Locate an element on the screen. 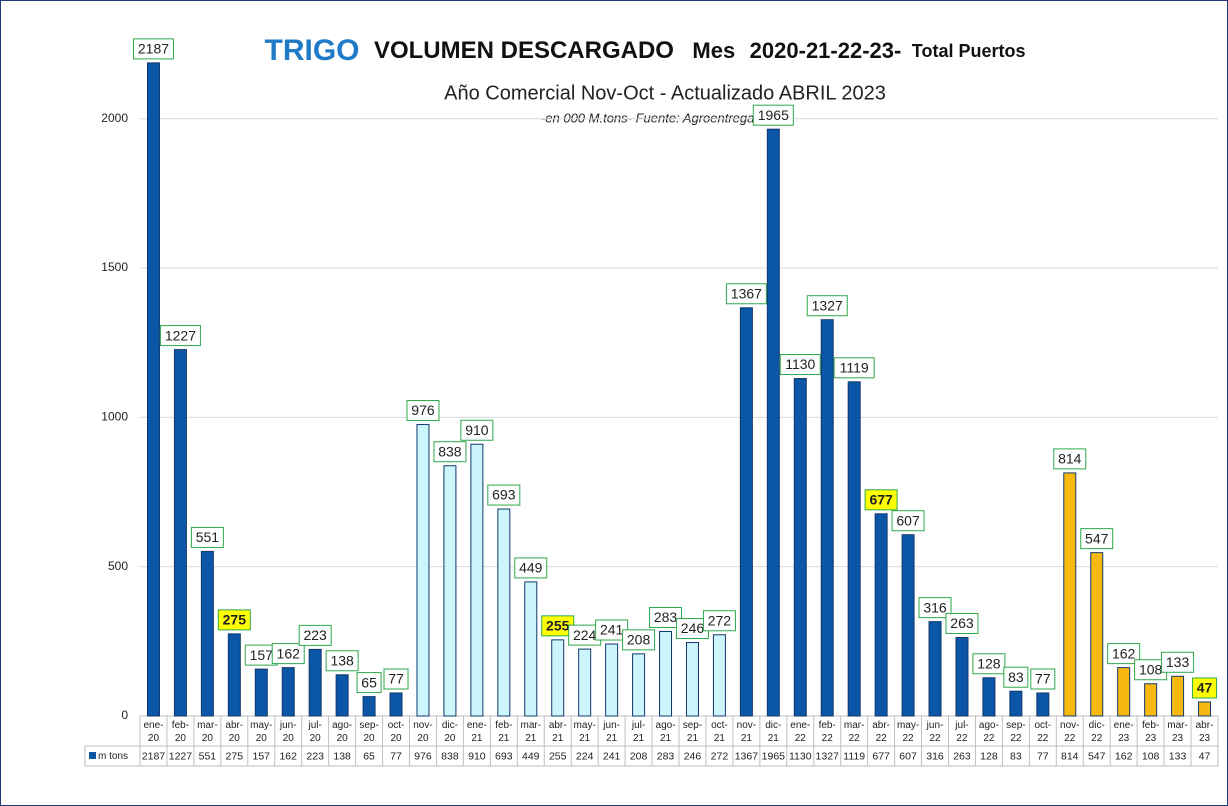 The image size is (1228, 806). value-label: 128 is located at coordinates (989, 663).